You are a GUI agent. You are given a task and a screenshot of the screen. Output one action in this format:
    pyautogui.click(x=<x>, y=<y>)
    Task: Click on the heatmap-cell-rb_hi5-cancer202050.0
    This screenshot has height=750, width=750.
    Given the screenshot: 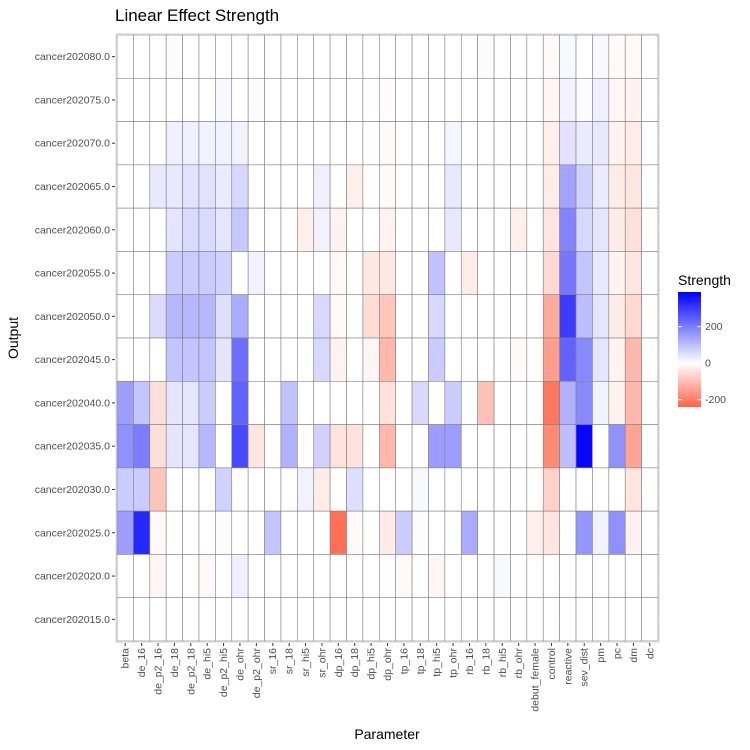 What is the action you would take?
    pyautogui.click(x=502, y=316)
    